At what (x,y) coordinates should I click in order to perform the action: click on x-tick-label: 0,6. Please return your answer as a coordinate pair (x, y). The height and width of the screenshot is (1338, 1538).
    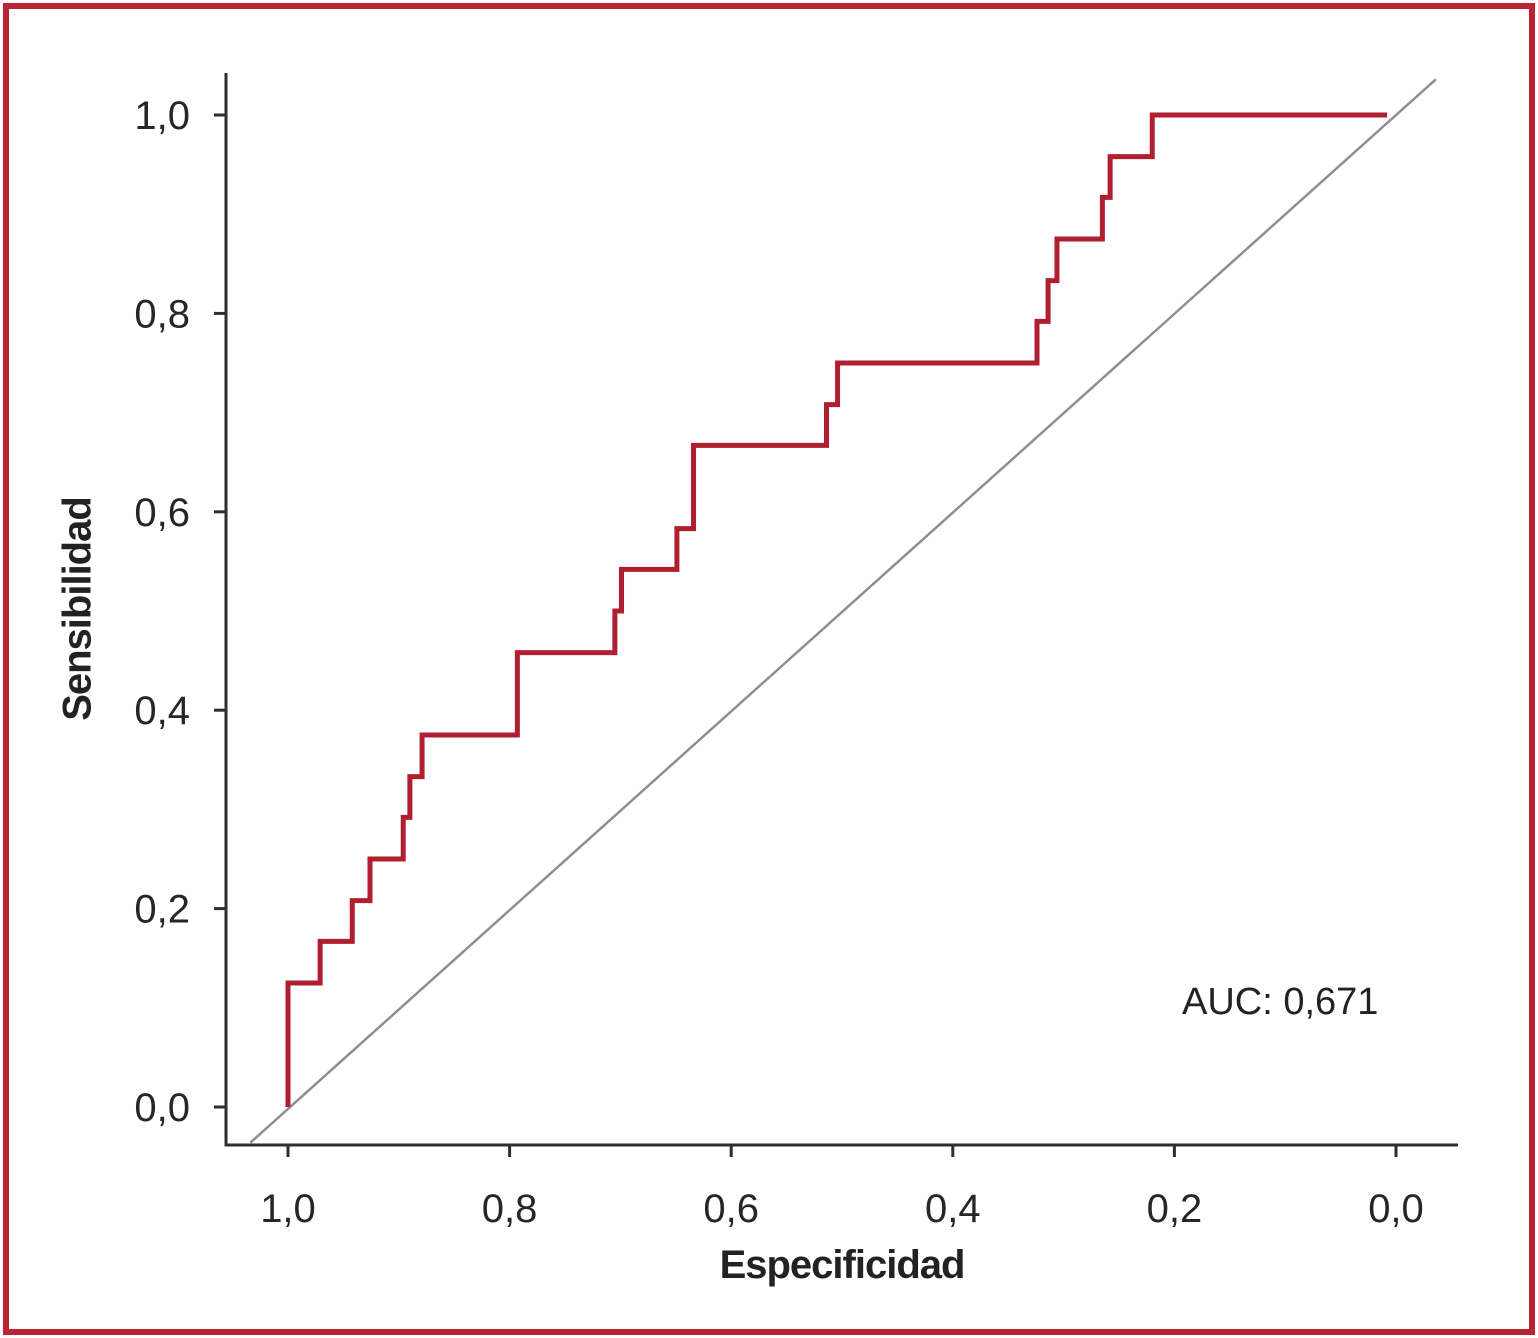
    Looking at the image, I should click on (731, 1209).